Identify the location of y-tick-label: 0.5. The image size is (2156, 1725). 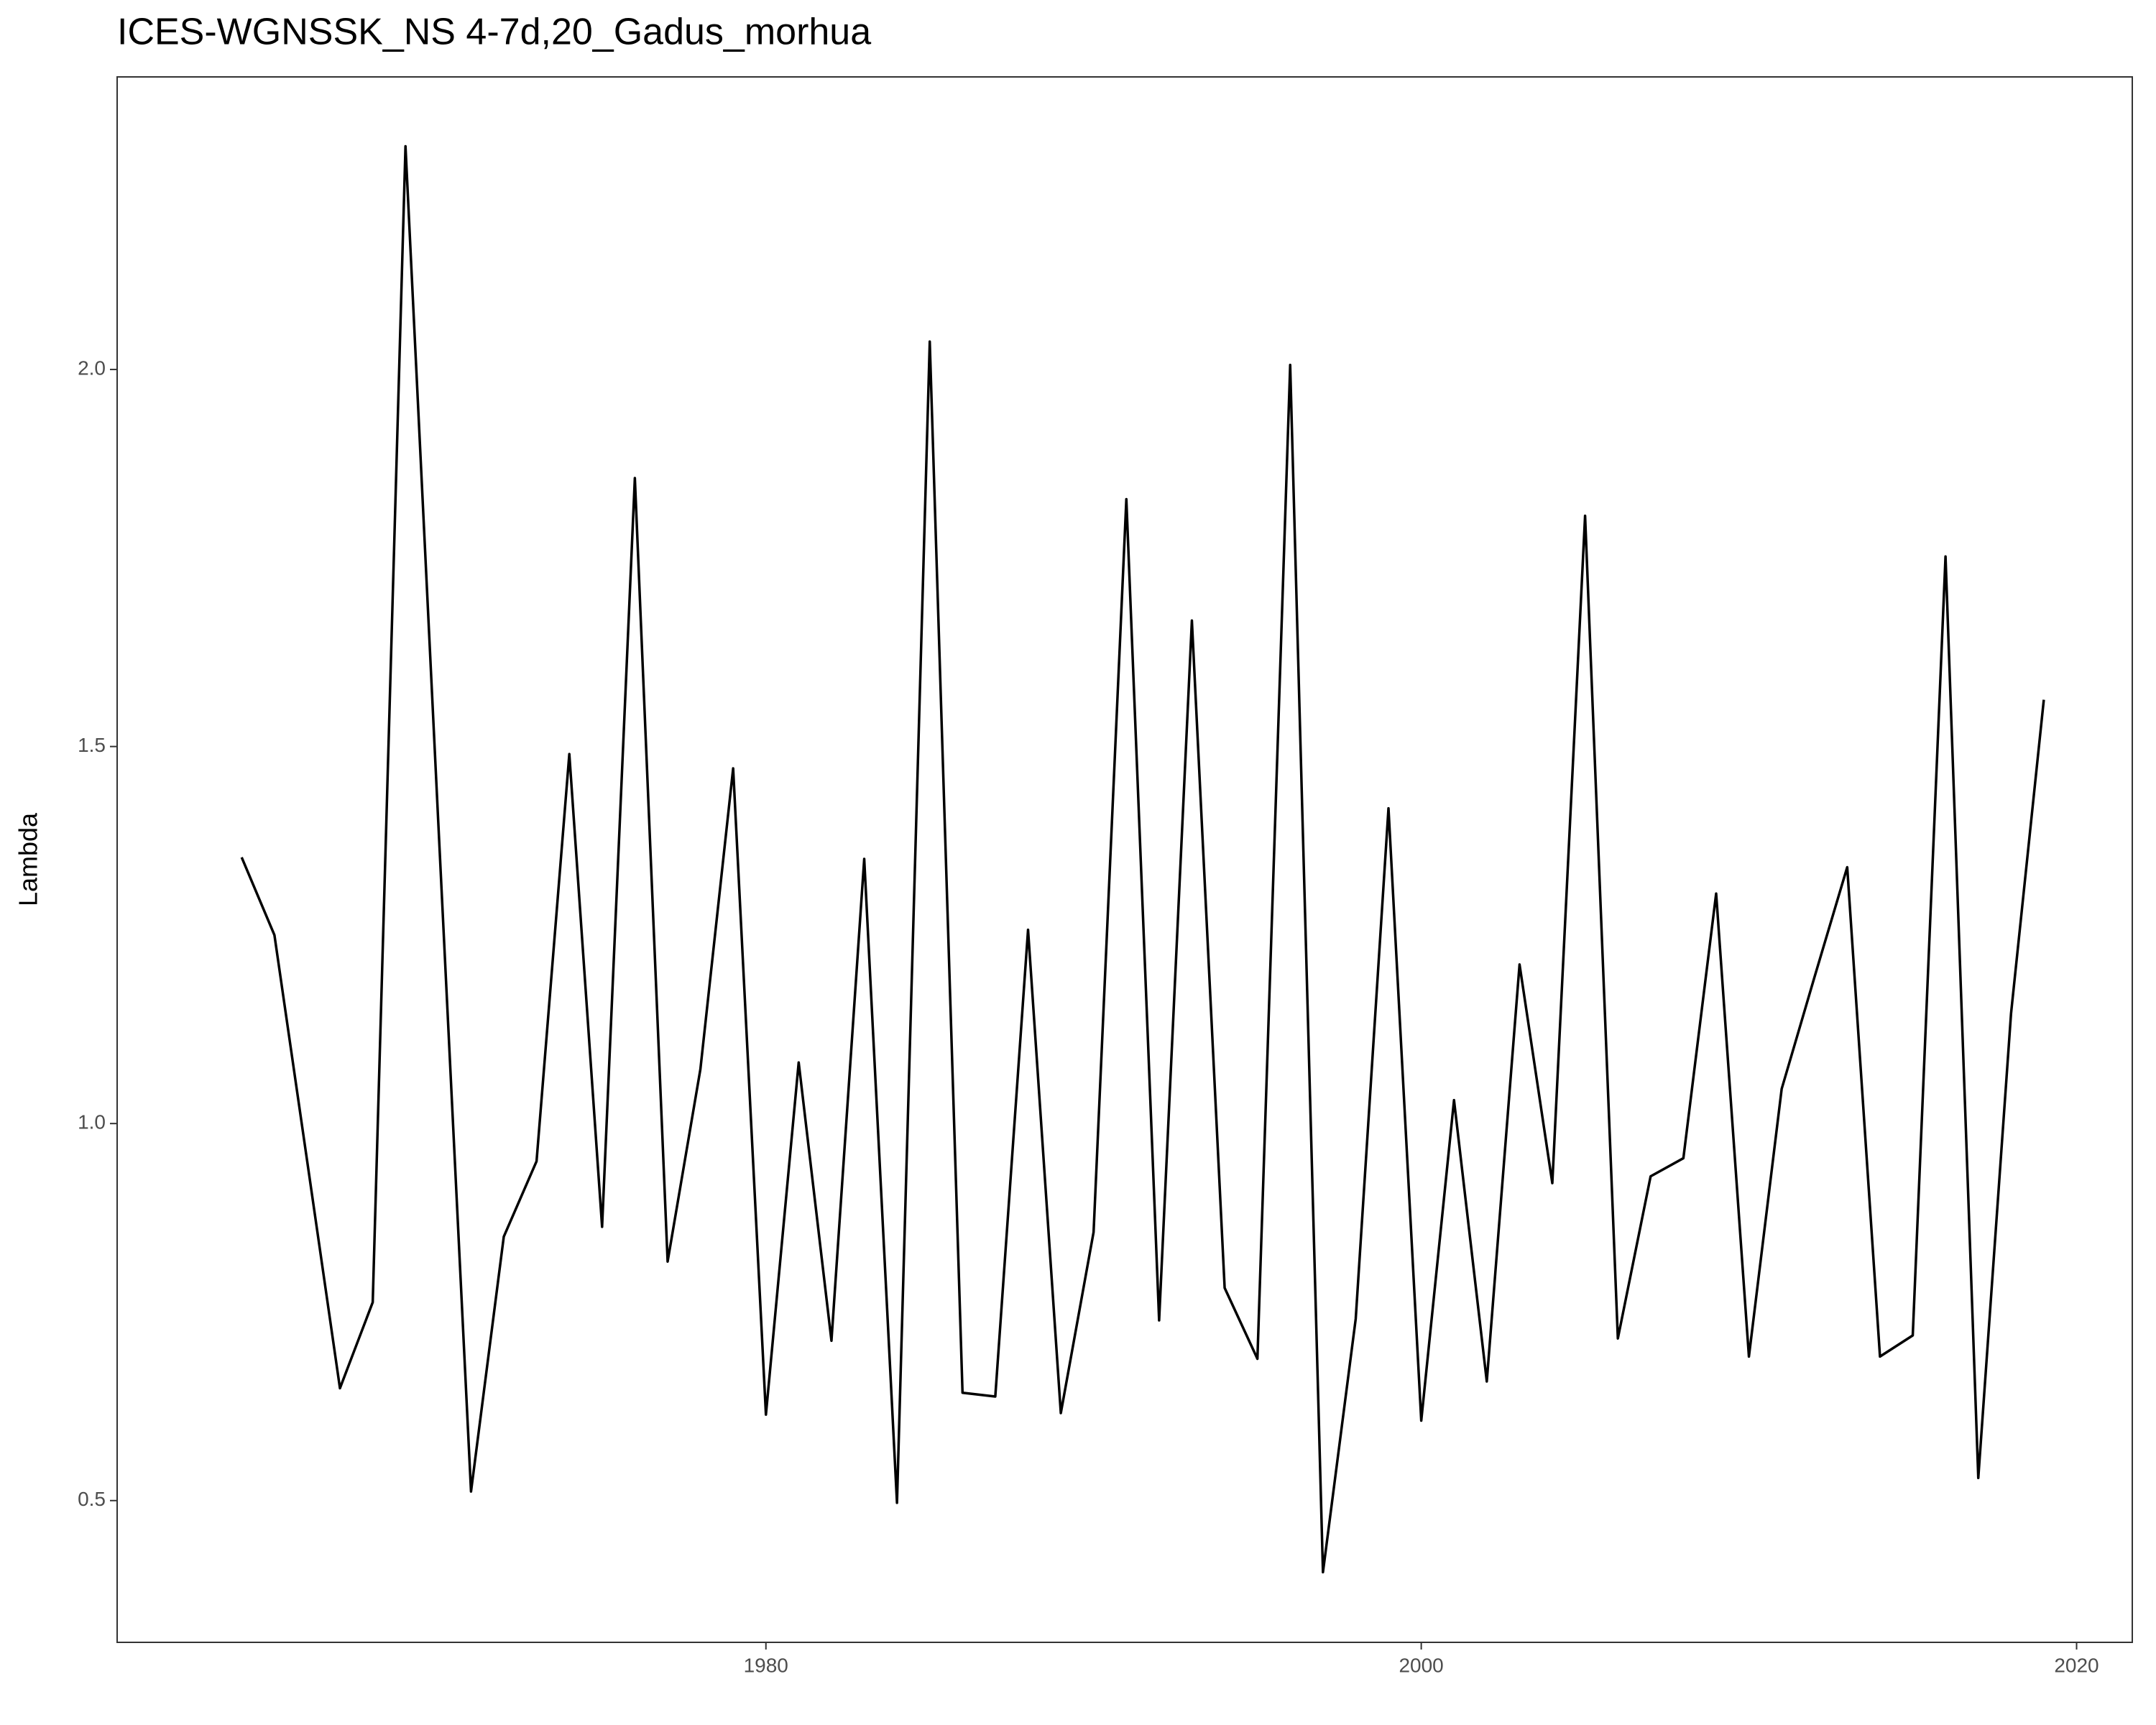
(92, 1499).